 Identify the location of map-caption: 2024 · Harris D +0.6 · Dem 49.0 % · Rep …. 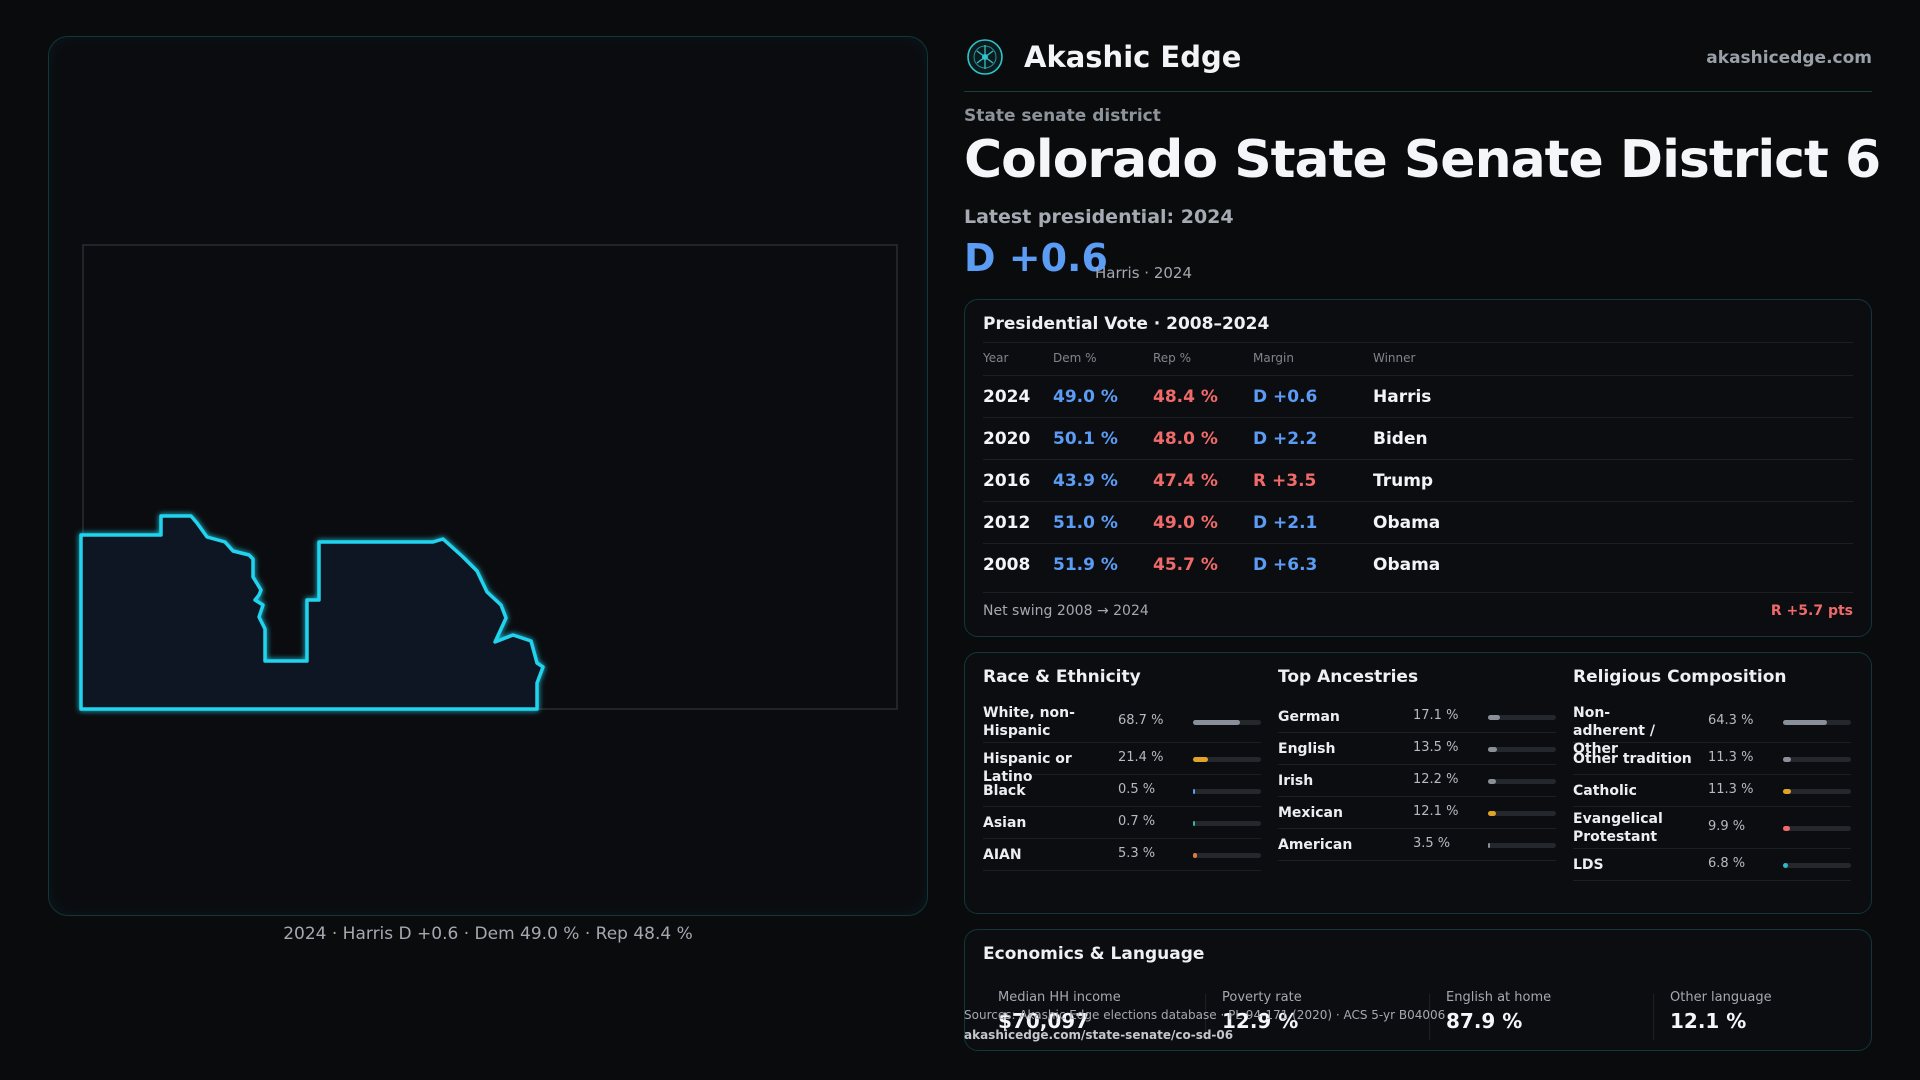
(488, 934).